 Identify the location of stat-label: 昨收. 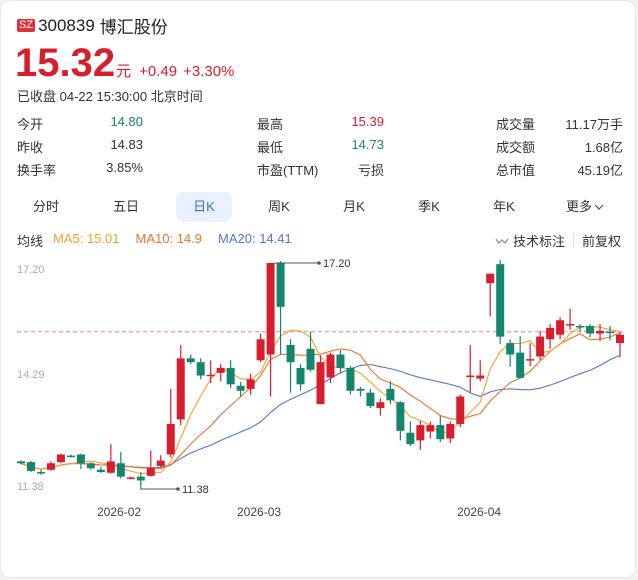
(30, 147).